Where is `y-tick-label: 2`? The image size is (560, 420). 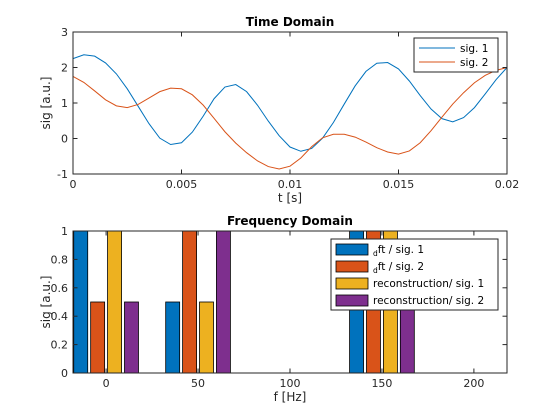 y-tick-label: 2 is located at coordinates (64, 68).